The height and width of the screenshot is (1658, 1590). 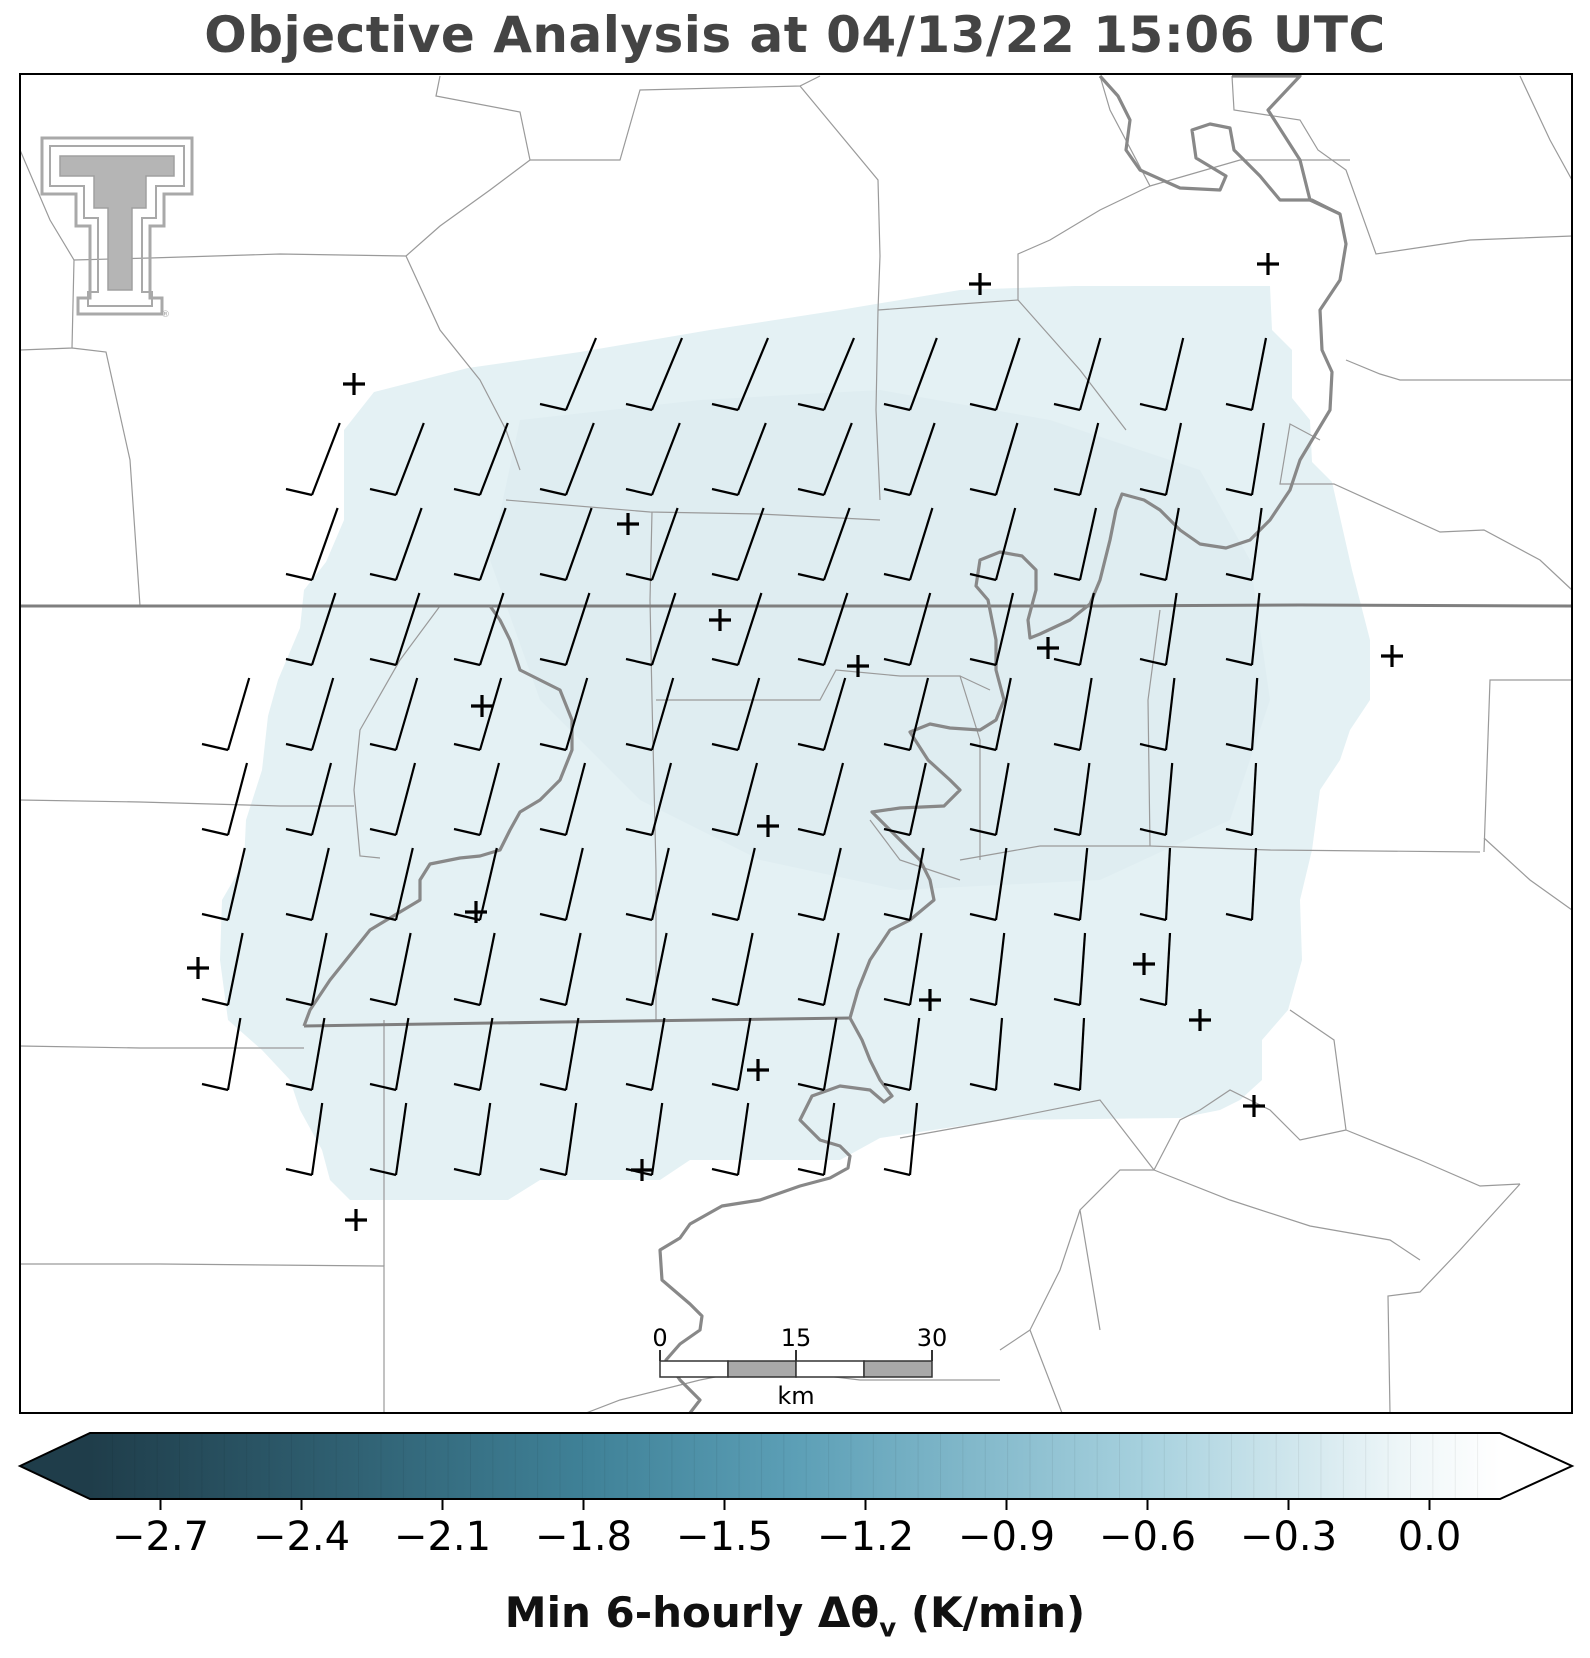 I want to click on colorbar-extend-high, so click(x=1536, y=1466).